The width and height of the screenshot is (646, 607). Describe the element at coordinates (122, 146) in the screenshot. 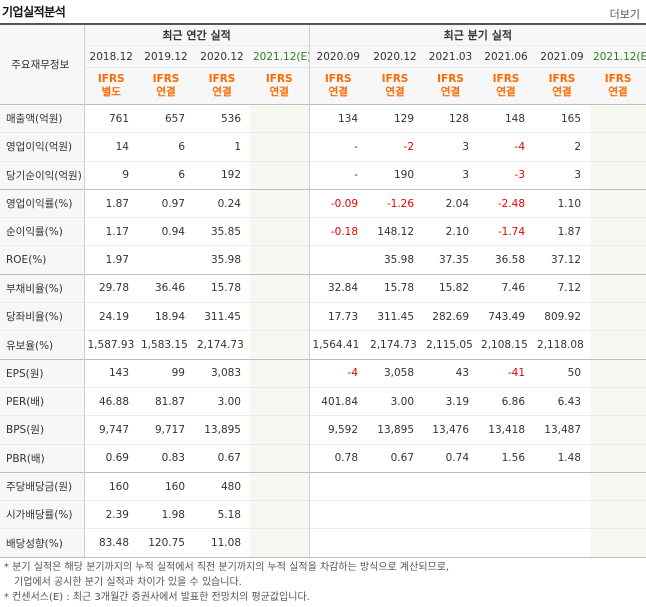

I see `table-cell: 14` at that location.